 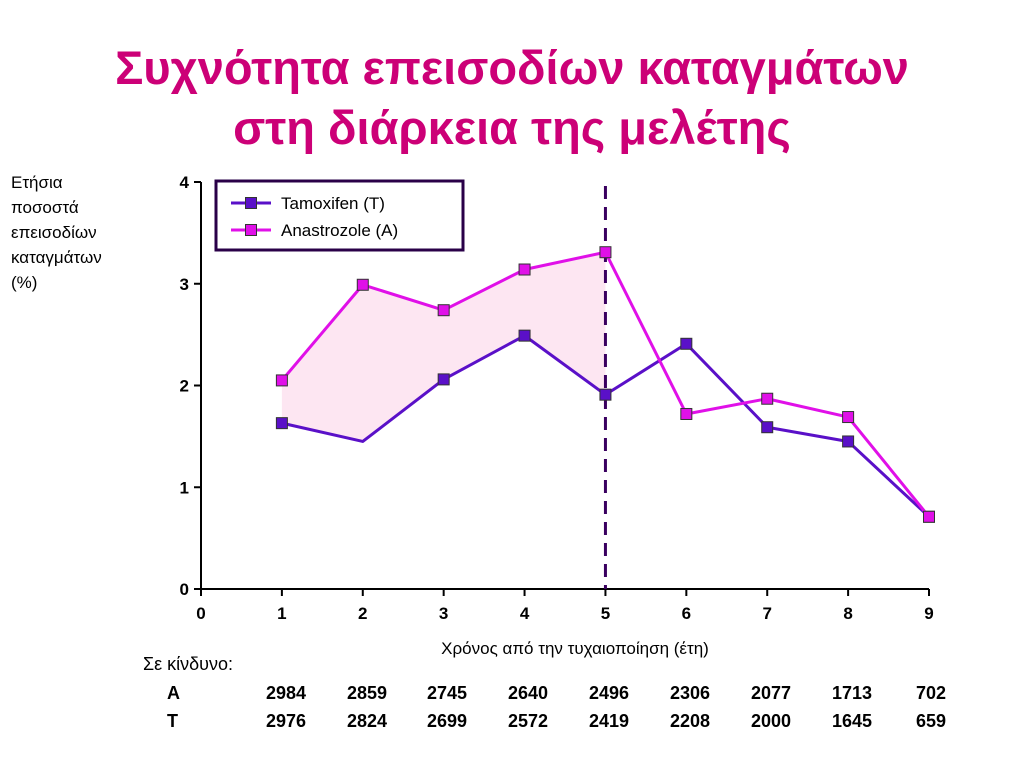 What do you see at coordinates (851, 693) in the screenshot?
I see `at-risk-value: 1713` at bounding box center [851, 693].